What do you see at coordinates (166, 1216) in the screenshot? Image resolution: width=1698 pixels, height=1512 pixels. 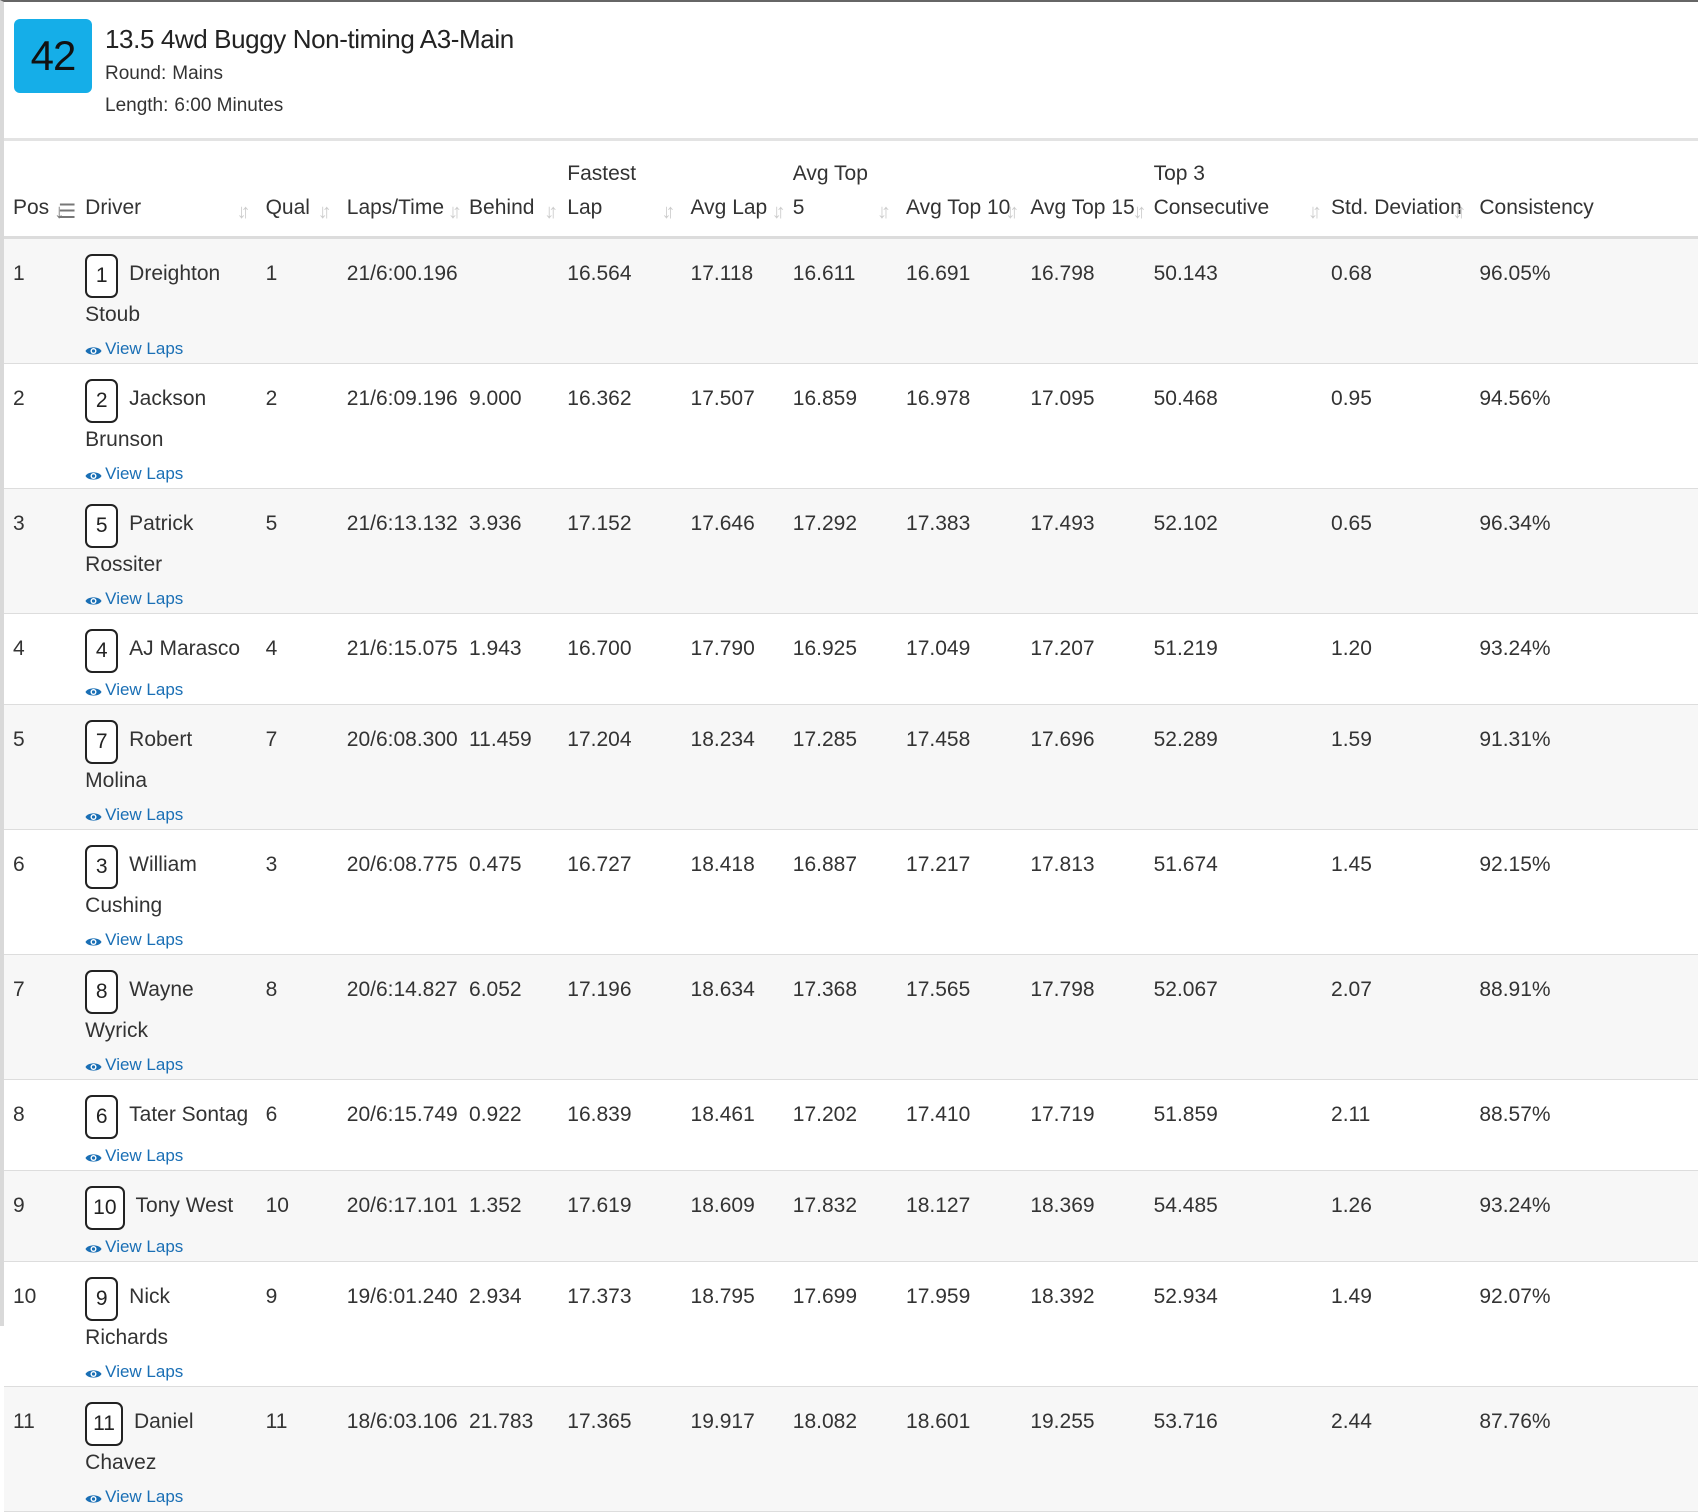 I see `cell-driver: 10 Tony West View Laps` at bounding box center [166, 1216].